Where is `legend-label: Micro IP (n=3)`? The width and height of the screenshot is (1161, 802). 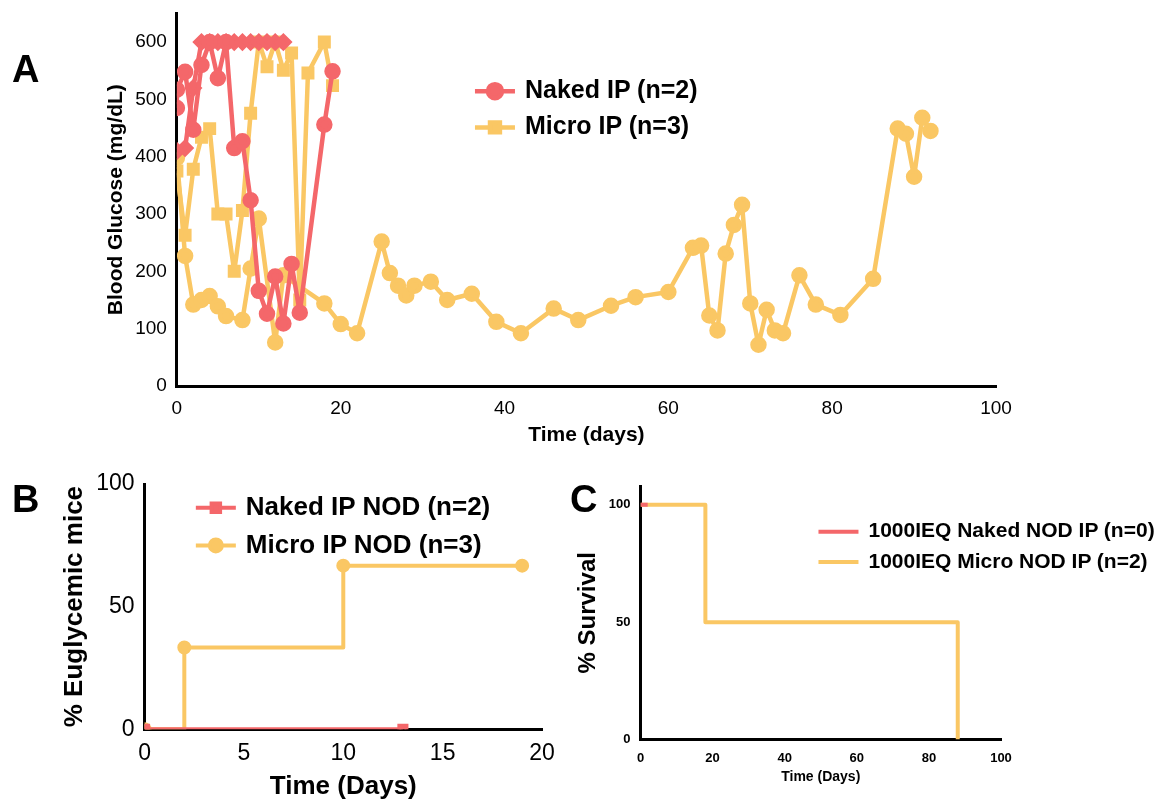
legend-label: Micro IP (n=3) is located at coordinates (607, 125).